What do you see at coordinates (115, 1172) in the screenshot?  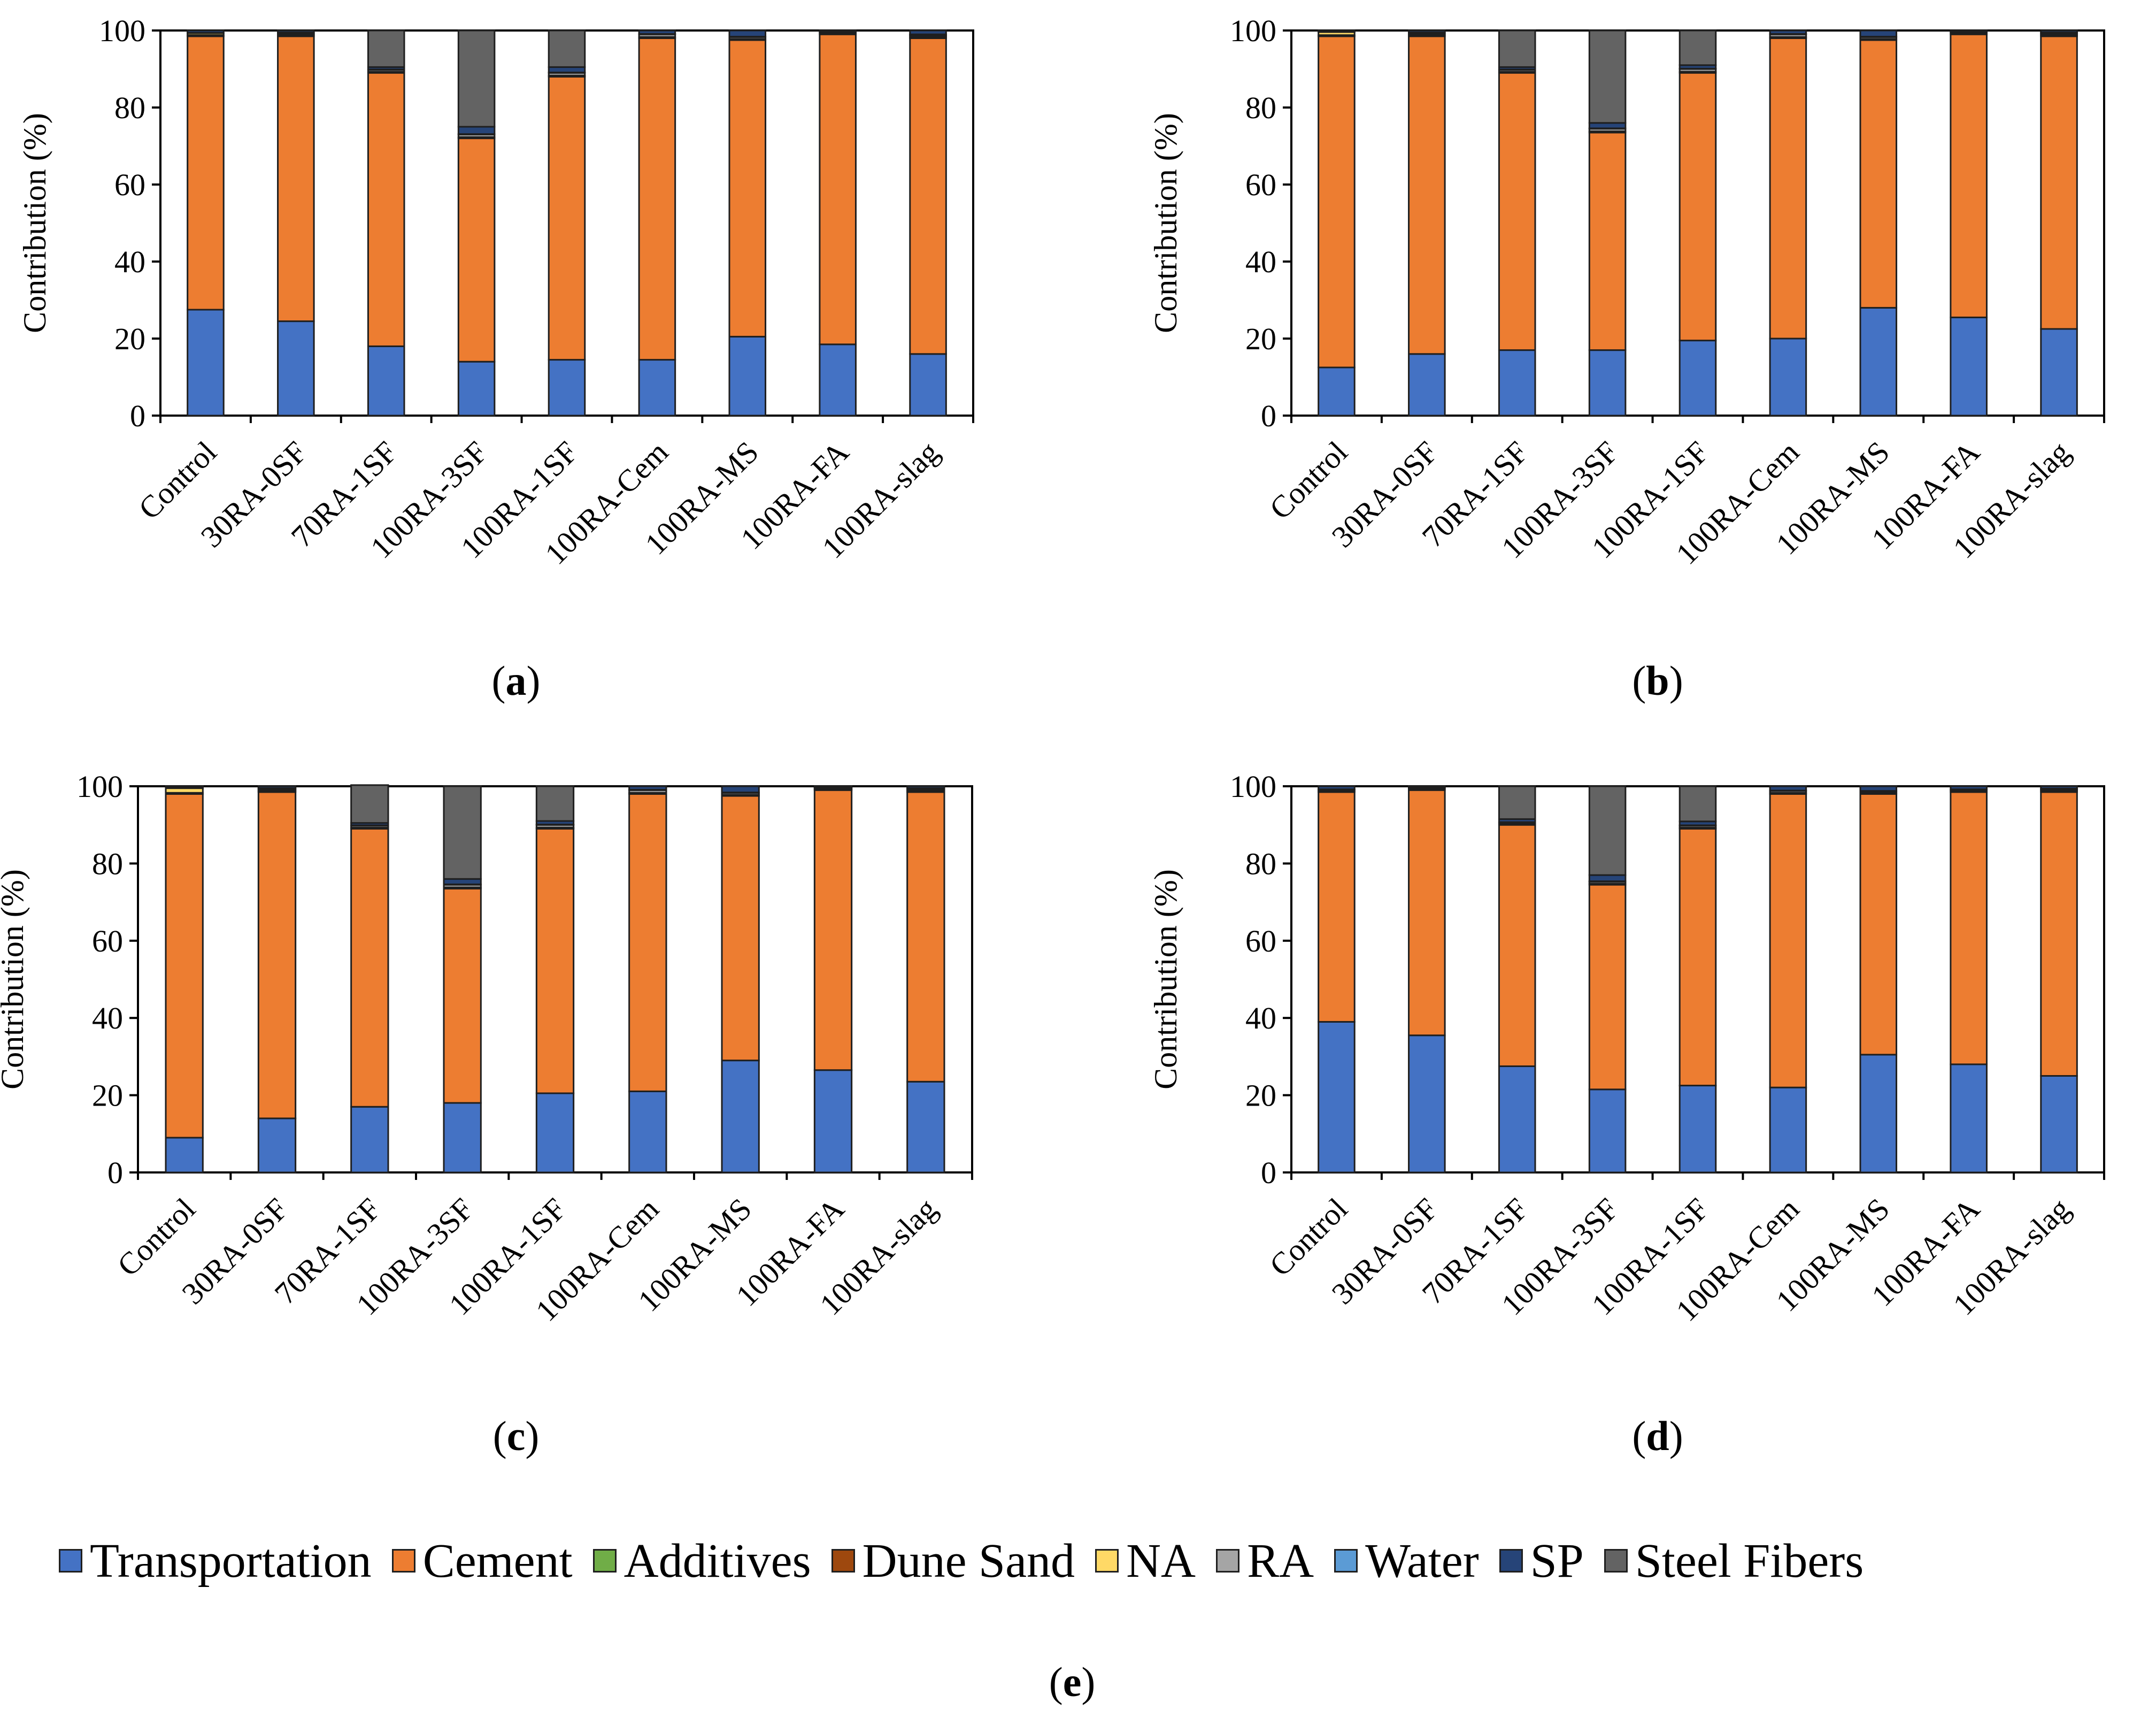 I see `y-tick-label: 0` at bounding box center [115, 1172].